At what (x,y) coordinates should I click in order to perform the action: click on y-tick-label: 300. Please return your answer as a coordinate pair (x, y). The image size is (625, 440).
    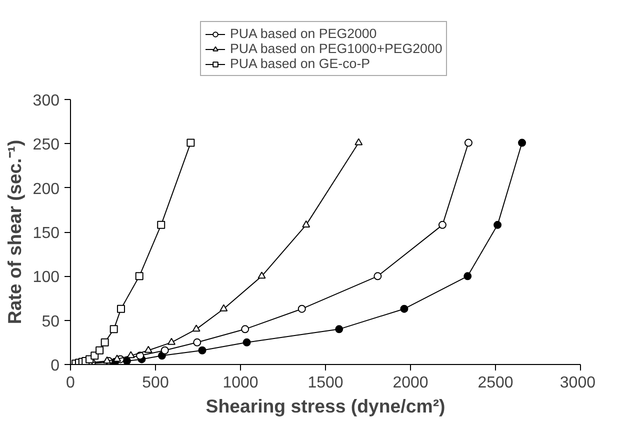
    Looking at the image, I should click on (46, 101).